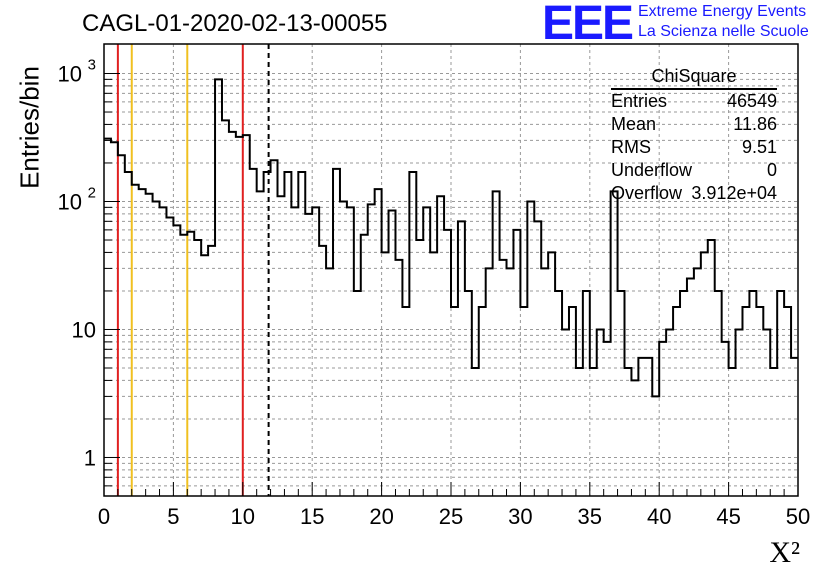 The image size is (836, 572). Describe the element at coordinates (751, 101) in the screenshot. I see `stats-value: 46549` at that location.